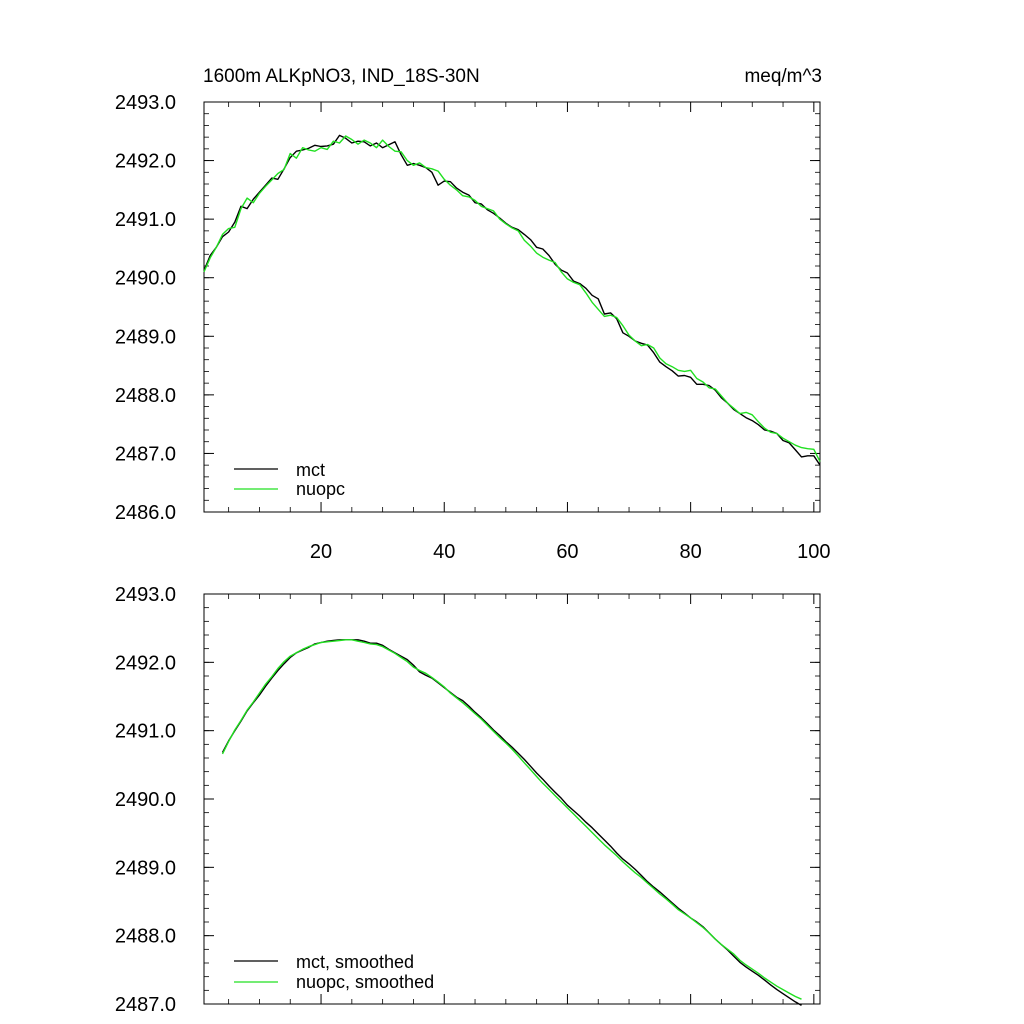 This screenshot has height=1024, width=1024. I want to click on legend-label-mct-smoothed: mct, smoothed, so click(355, 962).